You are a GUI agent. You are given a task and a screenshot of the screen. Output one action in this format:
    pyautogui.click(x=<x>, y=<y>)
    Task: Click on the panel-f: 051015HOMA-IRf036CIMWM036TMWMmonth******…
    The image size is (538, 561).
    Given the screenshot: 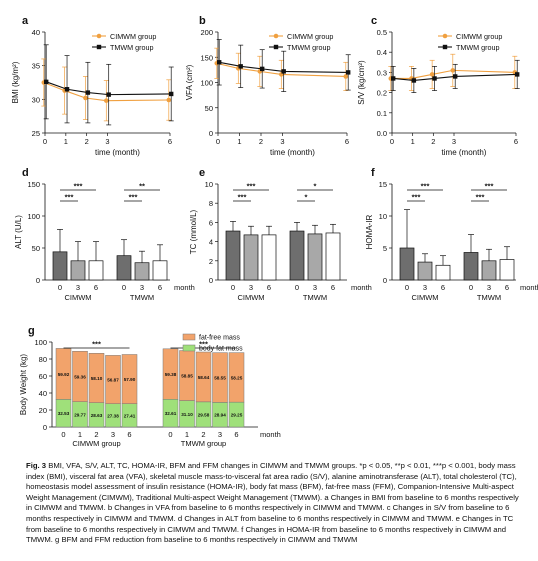 What is the action you would take?
    pyautogui.click(x=451, y=234)
    